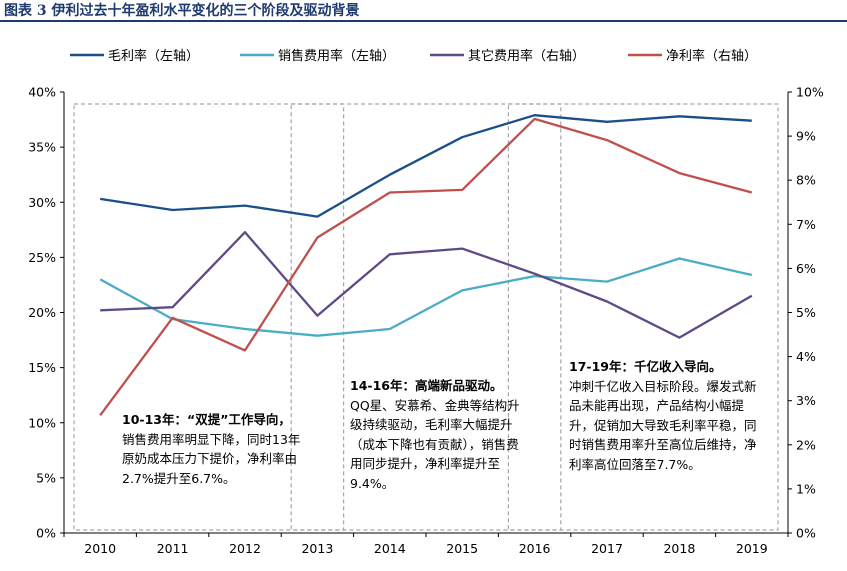 The width and height of the screenshot is (847, 571). Describe the element at coordinates (806, 400) in the screenshot. I see `y-right-tick-label: 3%` at that location.